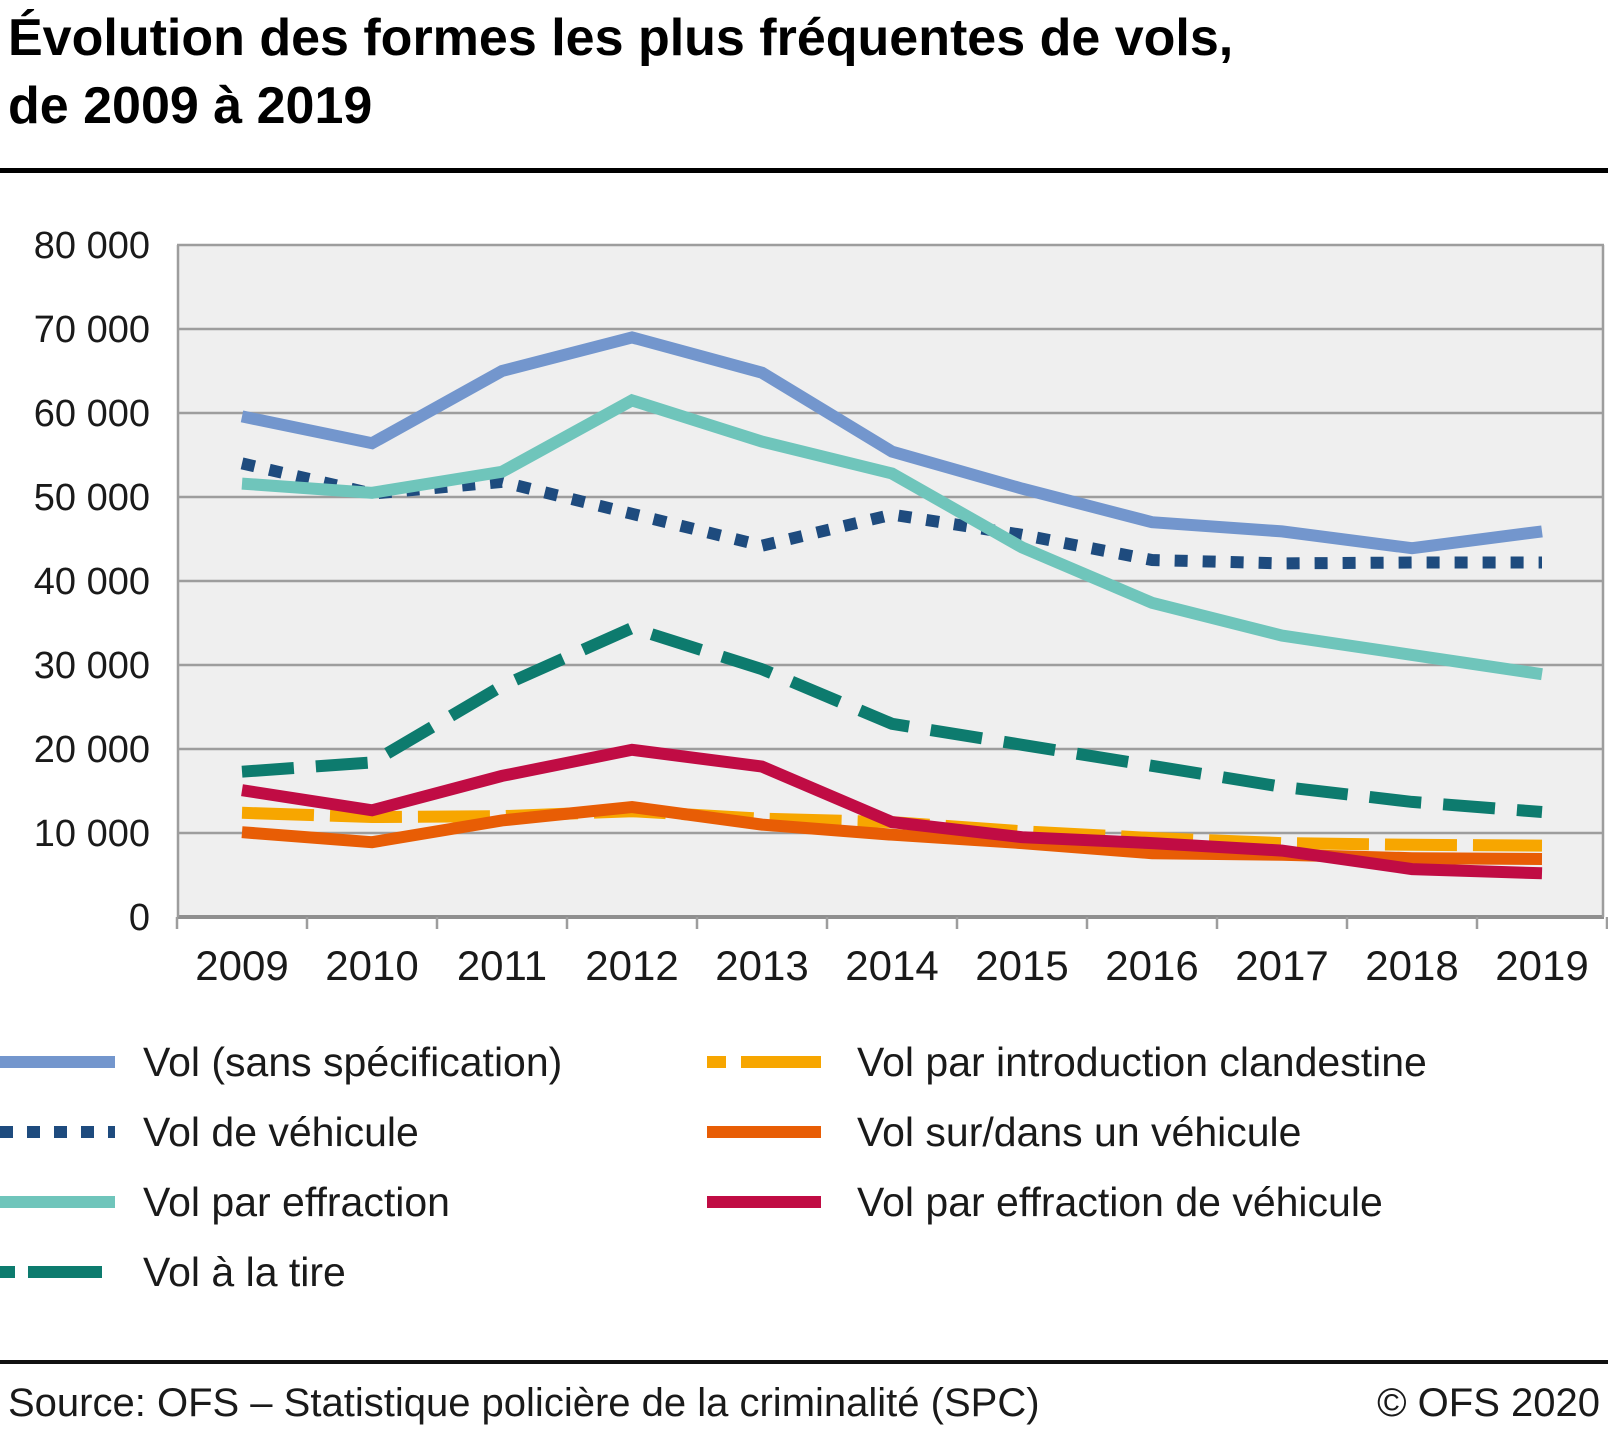 This screenshot has height=1433, width=1608. Describe the element at coordinates (1281, 965) in the screenshot. I see `x-tick-label: 2017` at that location.